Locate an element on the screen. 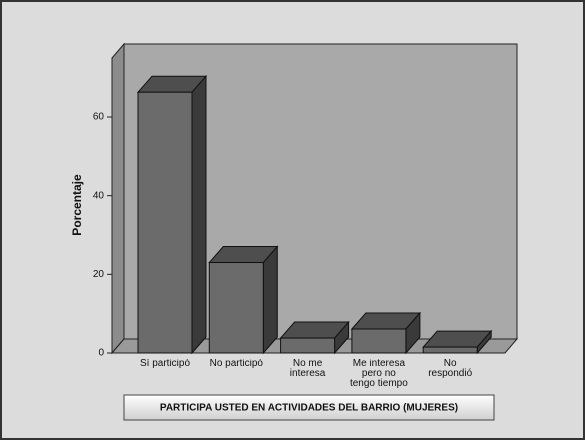  x-tick-label: Sí participó is located at coordinates (165, 364).